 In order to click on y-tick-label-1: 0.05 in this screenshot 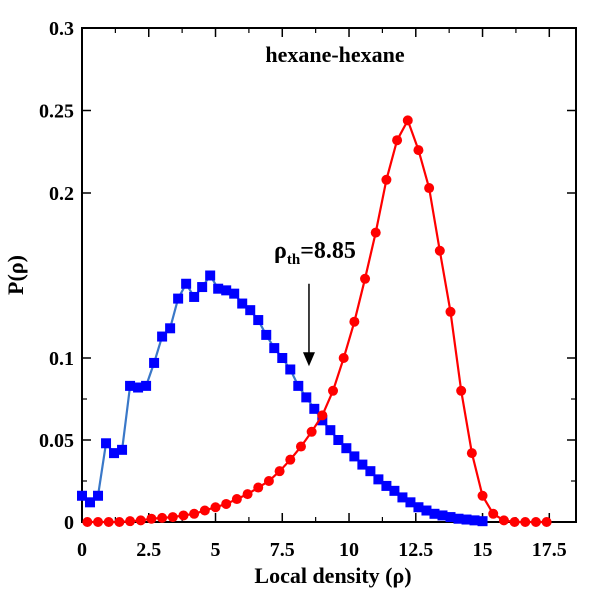, I will do `click(56, 441)`.